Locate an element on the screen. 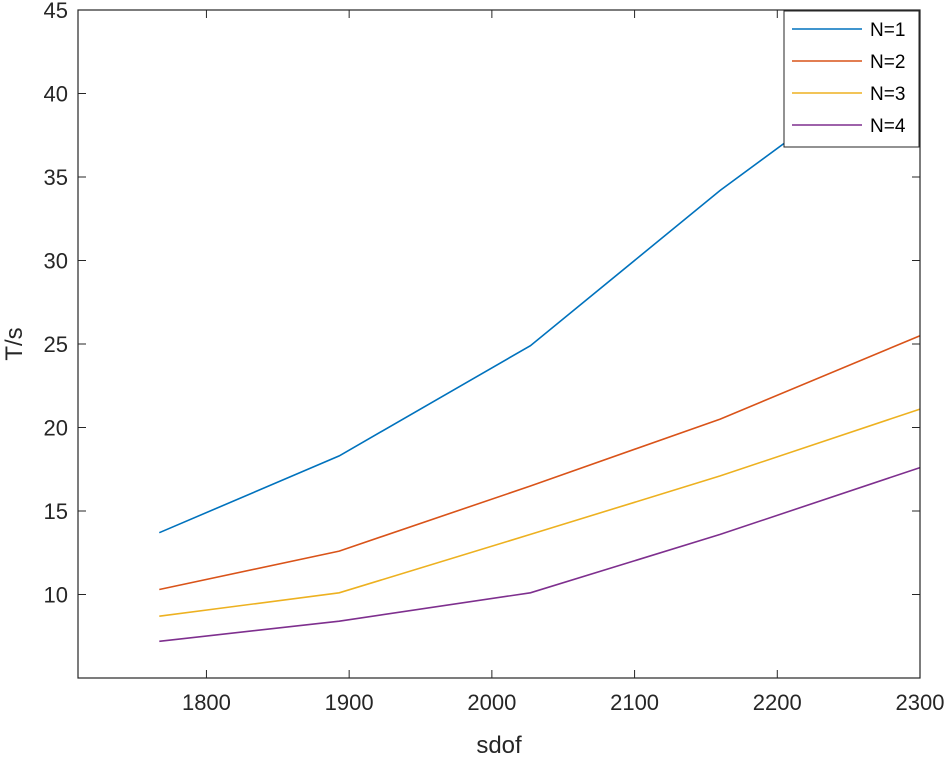 The image size is (950, 758). x-tick-label: 1900 is located at coordinates (349, 702).